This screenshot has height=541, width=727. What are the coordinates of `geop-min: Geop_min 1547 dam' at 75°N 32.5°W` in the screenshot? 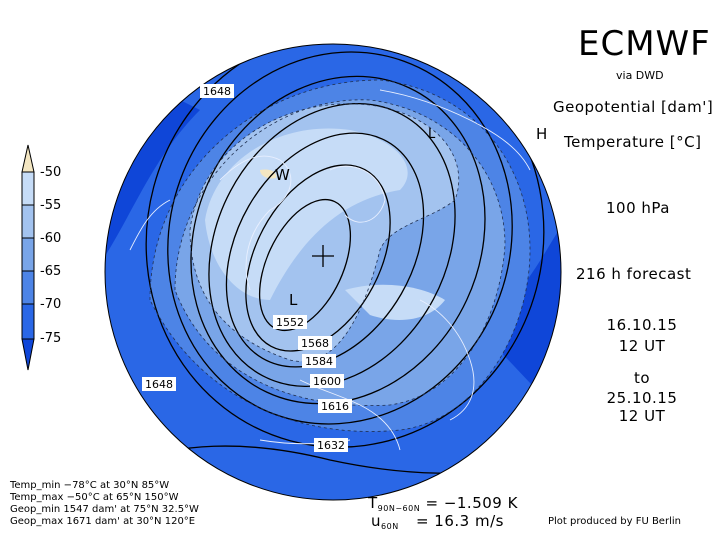 It's located at (104, 509).